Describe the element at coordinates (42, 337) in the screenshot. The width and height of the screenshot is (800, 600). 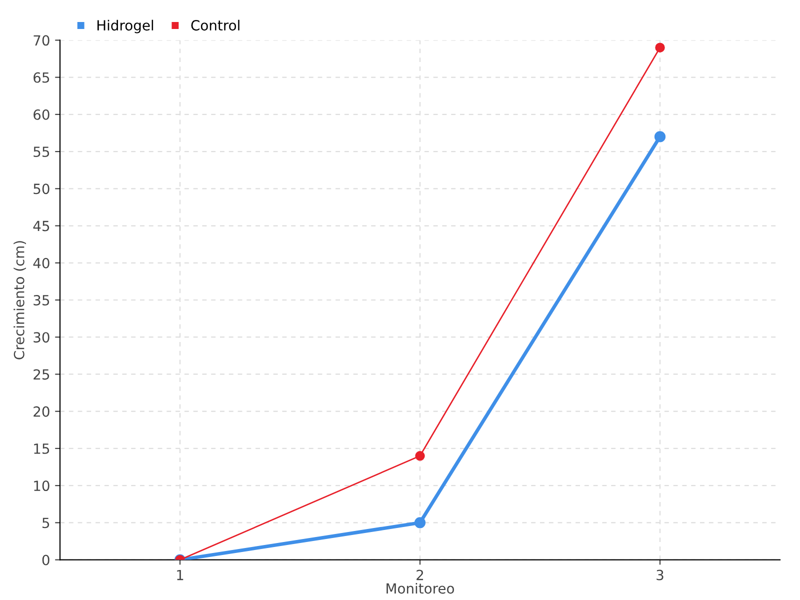
I see `y-tick-label: 30` at that location.